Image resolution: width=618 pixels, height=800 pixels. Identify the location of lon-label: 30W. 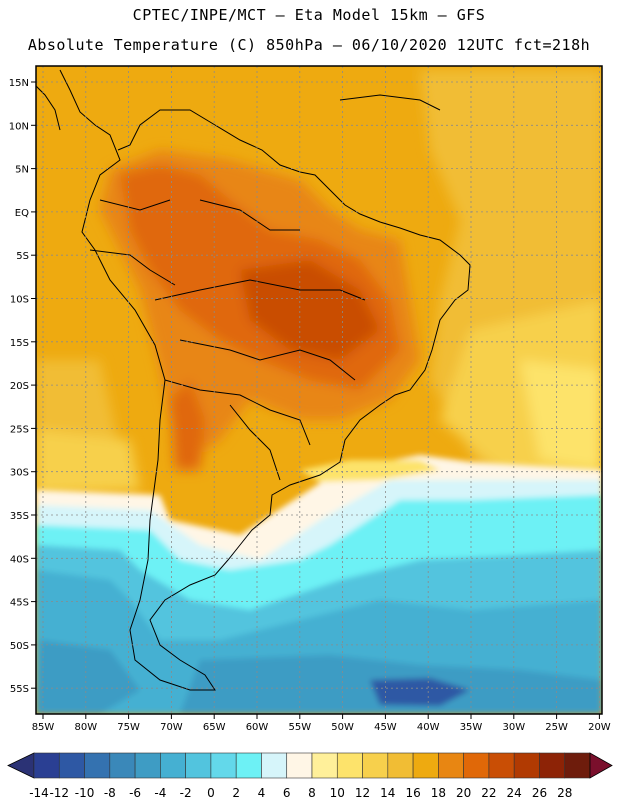
(513, 727).